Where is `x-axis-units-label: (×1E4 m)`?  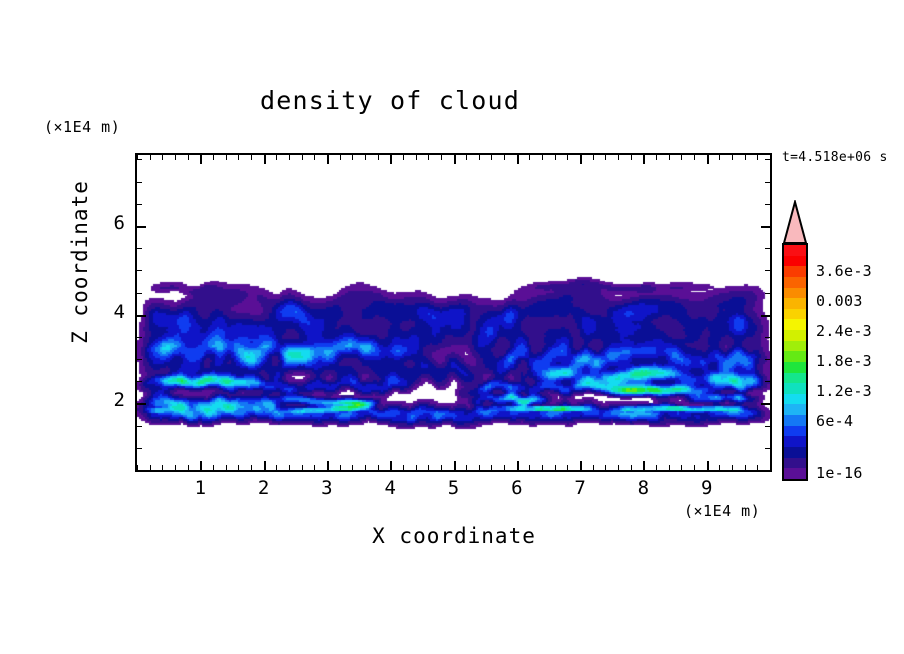 x-axis-units-label: (×1E4 m) is located at coordinates (722, 511).